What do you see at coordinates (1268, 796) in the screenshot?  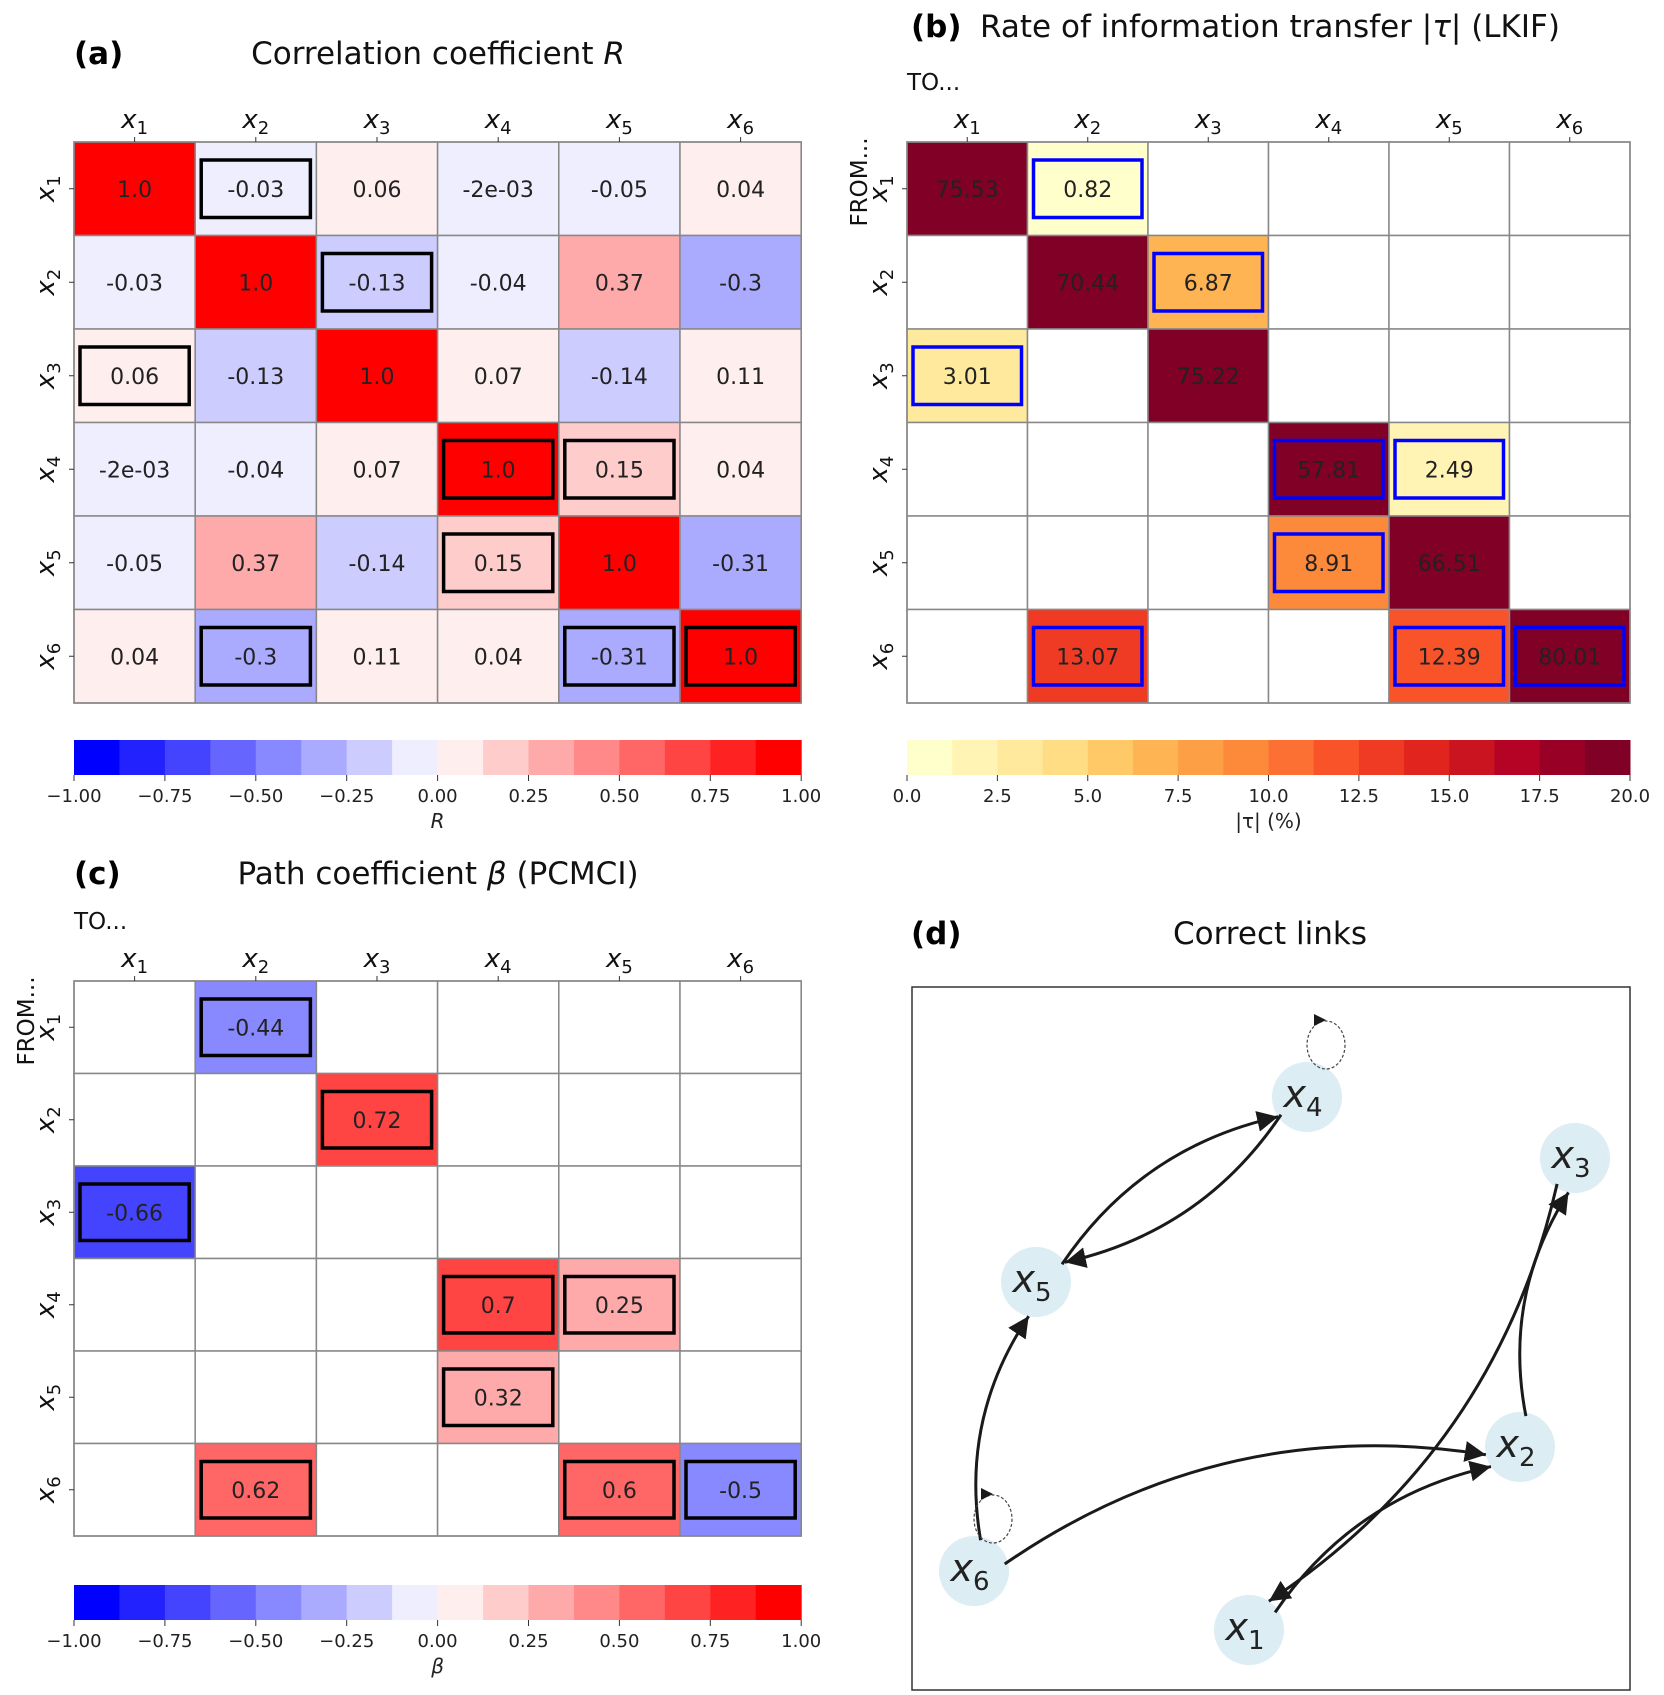 I see `colorbar-tick-label: 10.0` at bounding box center [1268, 796].